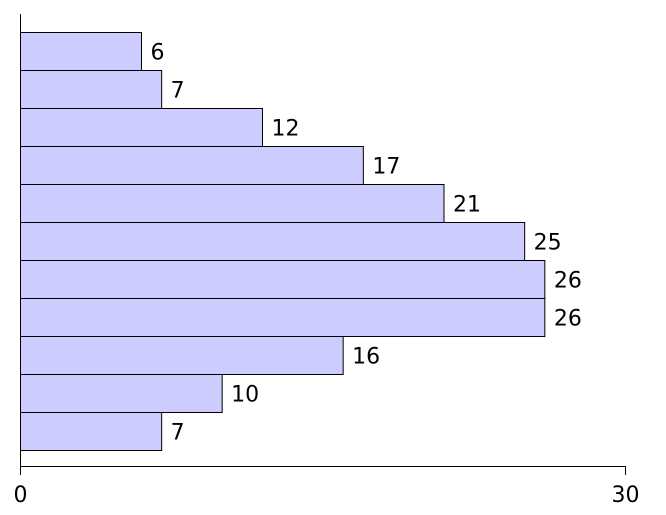 This screenshot has height=515, width=666. What do you see at coordinates (386, 167) in the screenshot?
I see `bar-value-label-4: 17` at bounding box center [386, 167].